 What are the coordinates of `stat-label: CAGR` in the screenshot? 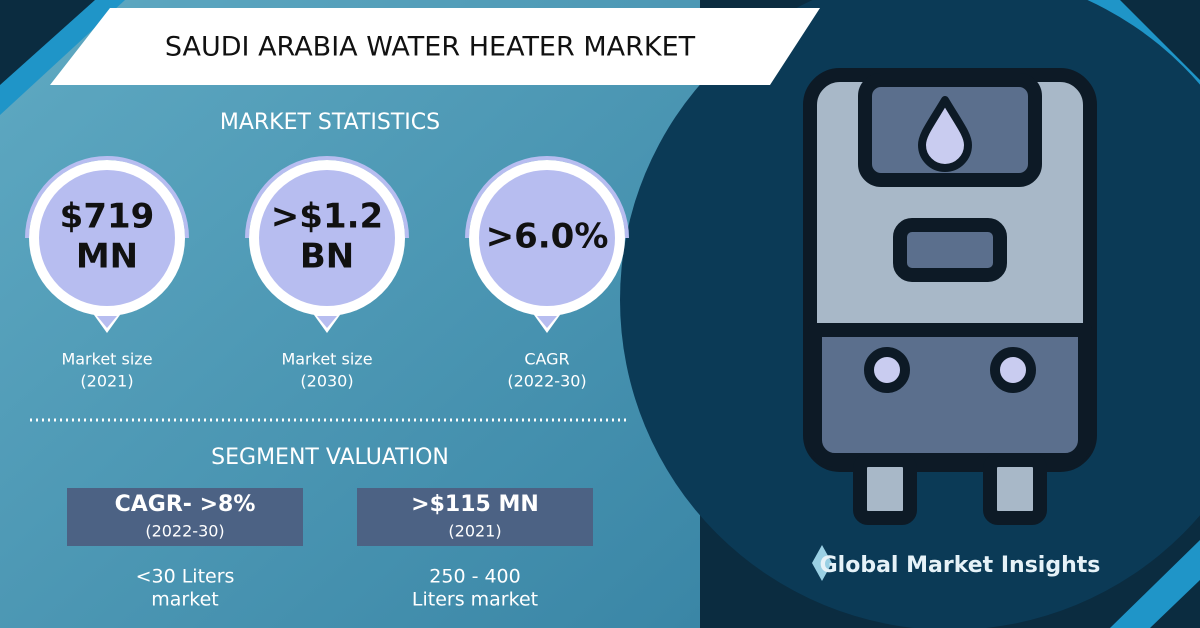 It's located at (546, 359).